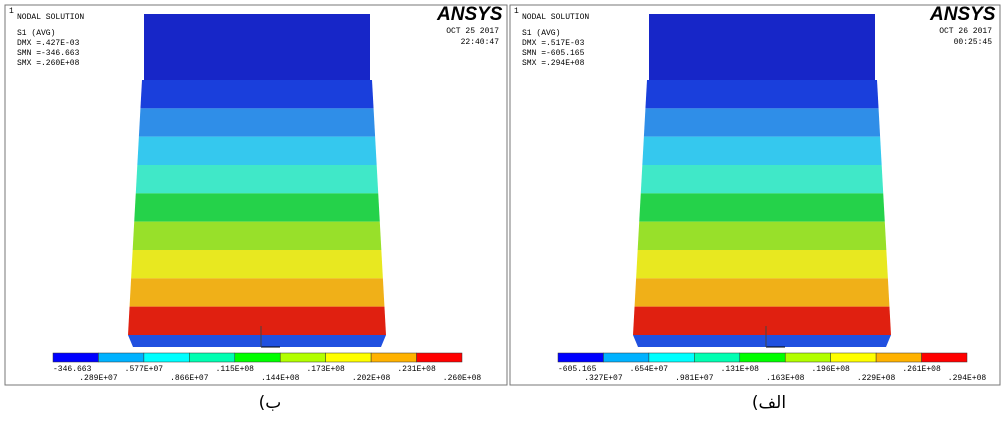 This screenshot has width=1003, height=422. I want to click on legend-label: .289E+07, so click(98, 378).